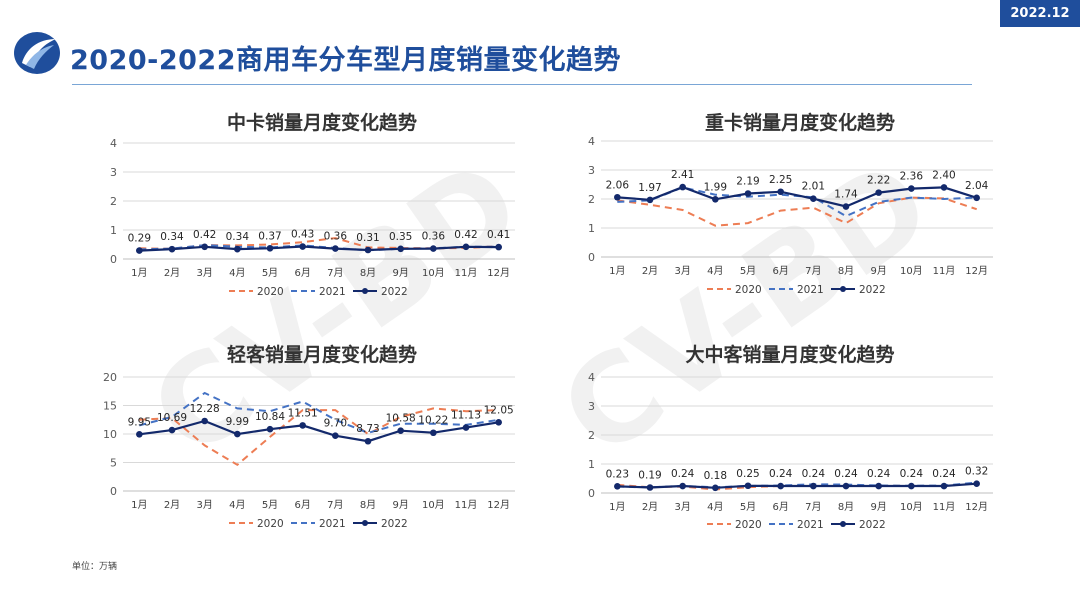 The width and height of the screenshot is (1080, 608). Describe the element at coordinates (618, 185) in the screenshot. I see `data-label: 2.06` at that location.